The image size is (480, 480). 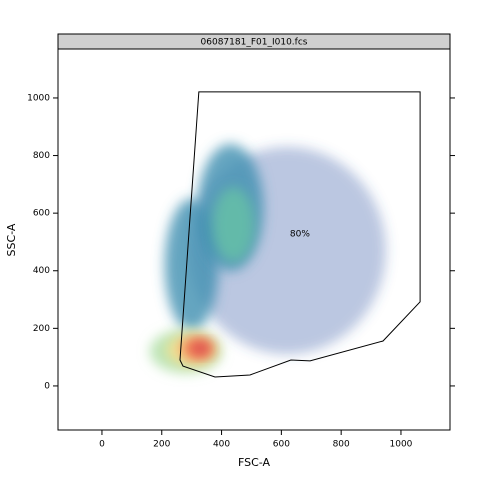 What do you see at coordinates (254, 43) in the screenshot?
I see `panel-title: 06087181_F01_I010.fcs` at bounding box center [254, 43].